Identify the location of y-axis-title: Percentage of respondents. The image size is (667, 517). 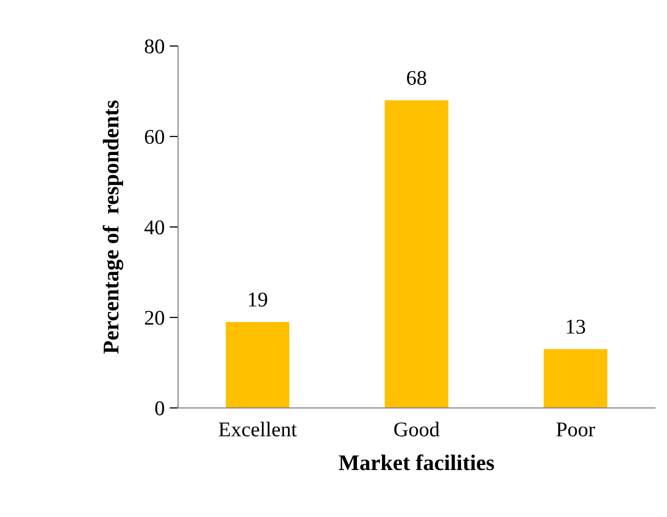
(113, 227).